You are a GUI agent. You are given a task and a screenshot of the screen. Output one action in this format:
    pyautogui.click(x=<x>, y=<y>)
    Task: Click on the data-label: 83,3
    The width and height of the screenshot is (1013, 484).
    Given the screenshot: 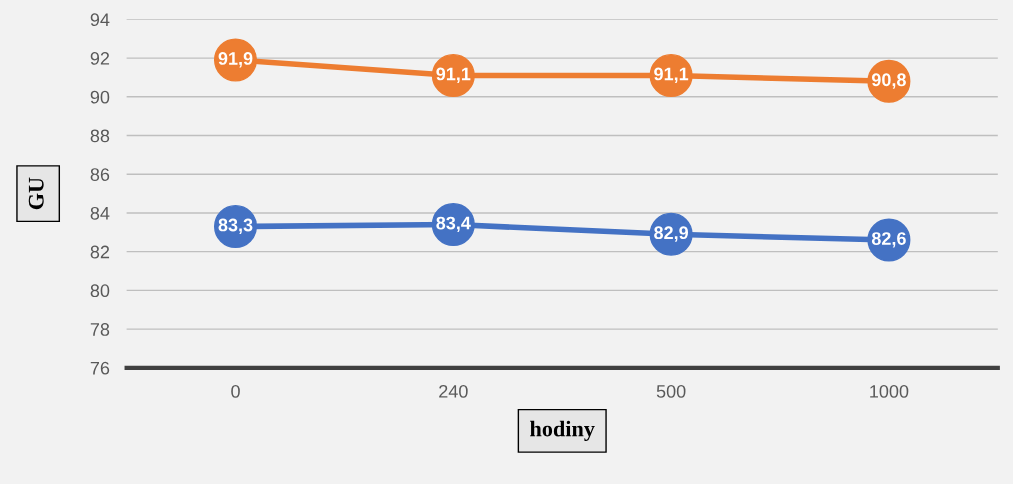 What is the action you would take?
    pyautogui.click(x=235, y=226)
    